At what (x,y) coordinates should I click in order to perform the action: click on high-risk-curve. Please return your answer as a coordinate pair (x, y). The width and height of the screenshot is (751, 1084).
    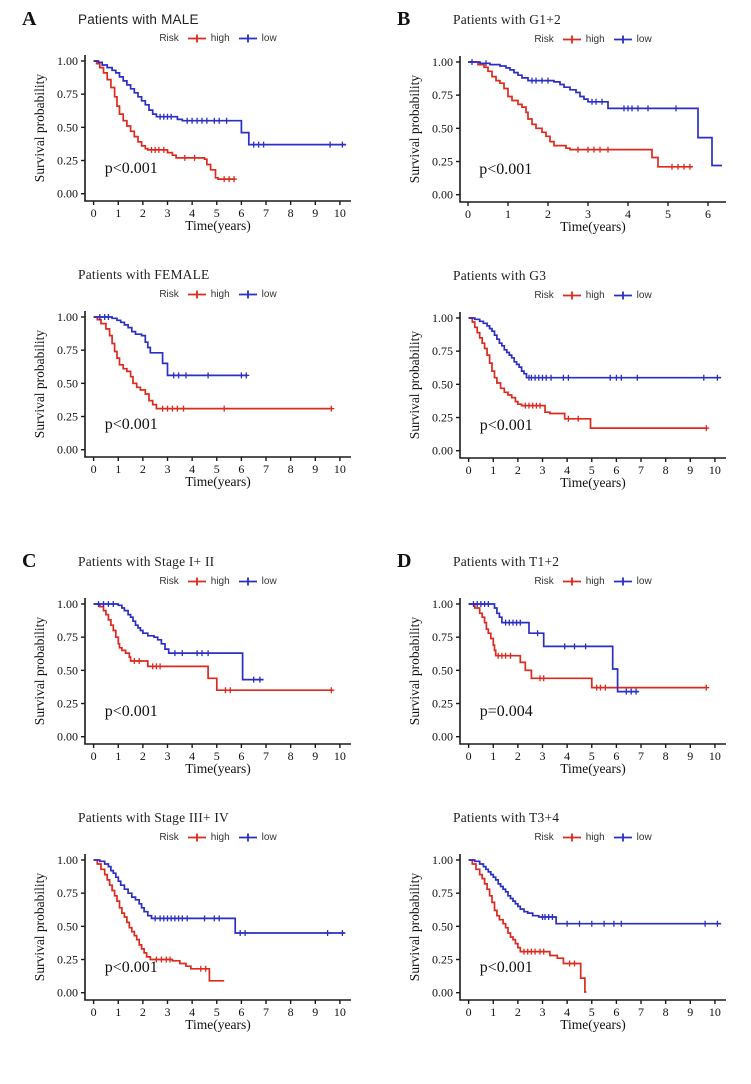
    Looking at the image, I should click on (588, 646).